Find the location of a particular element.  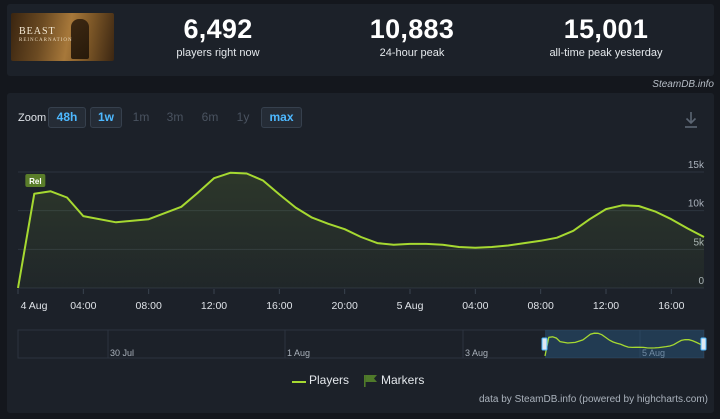

stat-value: 6,492 is located at coordinates (218, 29).